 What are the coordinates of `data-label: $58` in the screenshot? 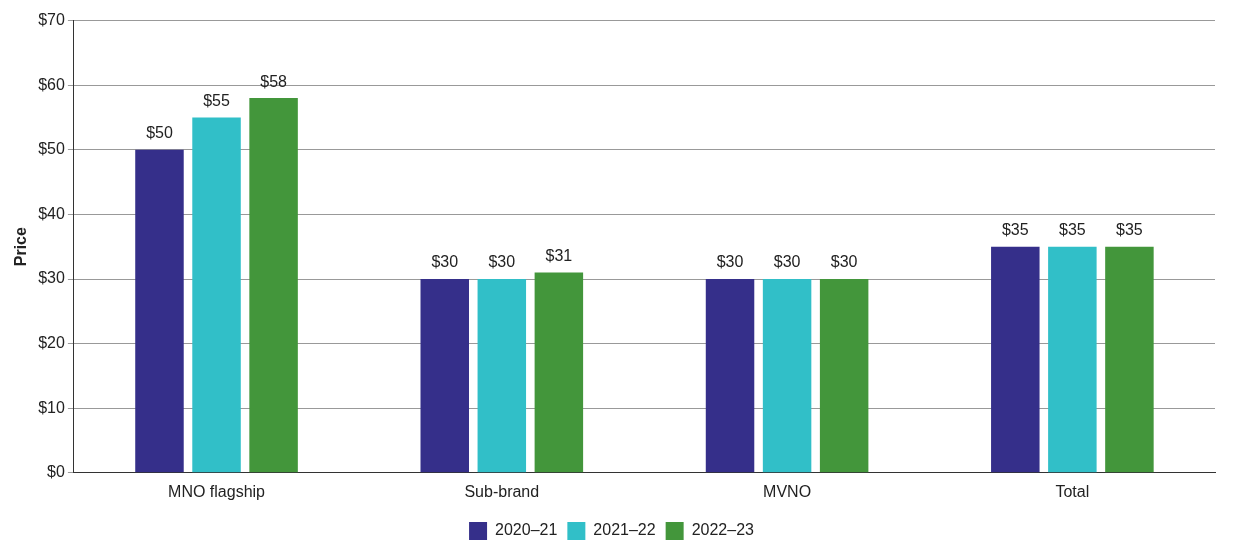 It's located at (274, 81).